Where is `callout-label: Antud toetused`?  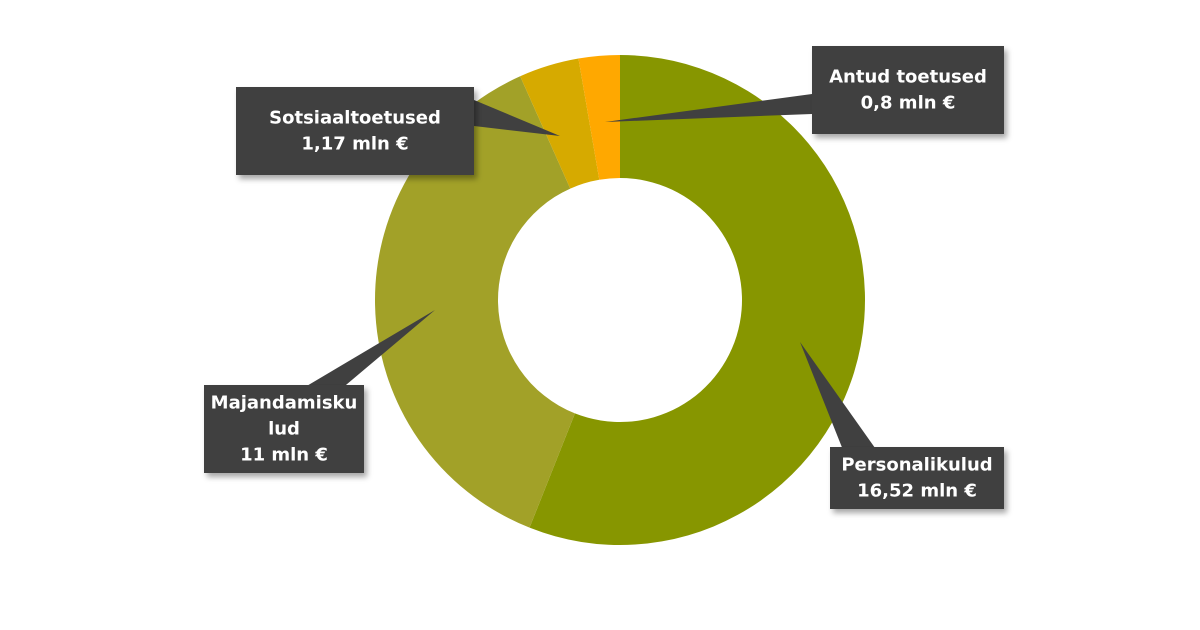
callout-label: Antud toetused is located at coordinates (908, 77).